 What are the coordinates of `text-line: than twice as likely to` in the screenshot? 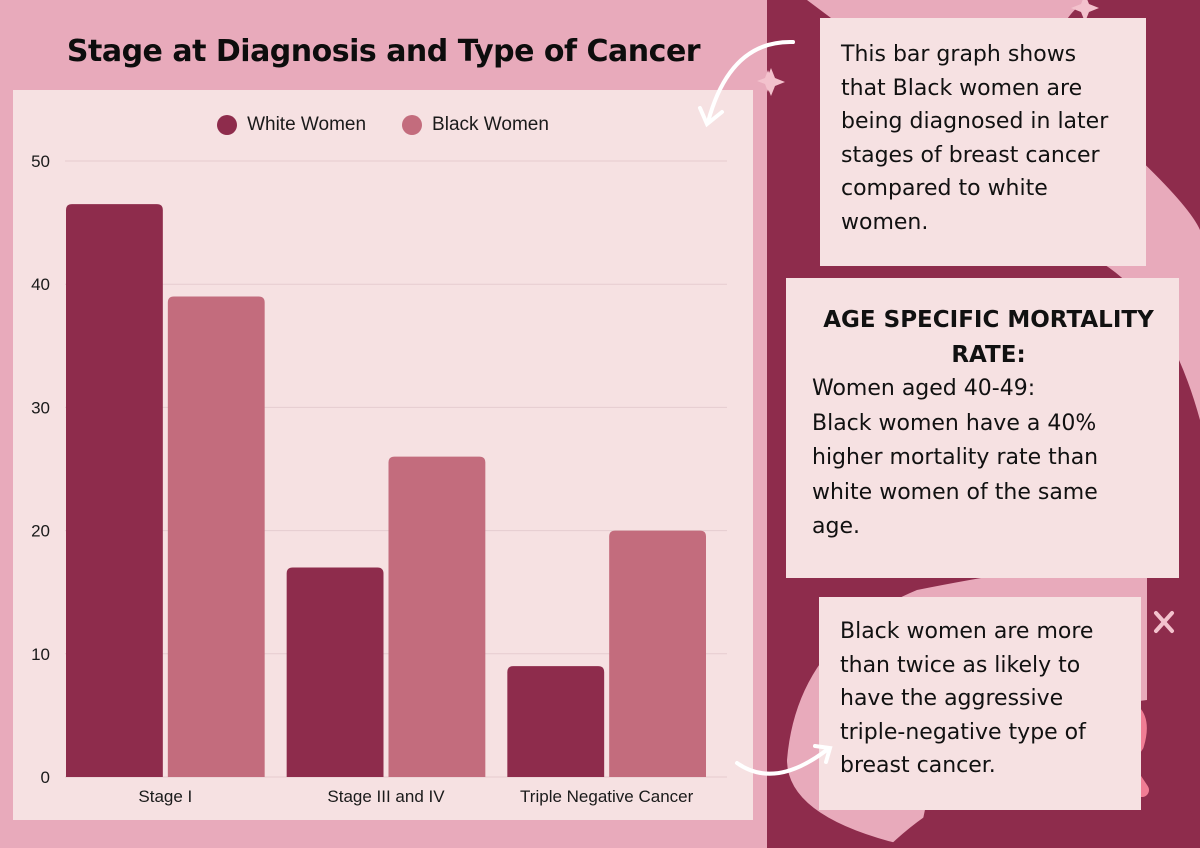 It's located at (960, 665).